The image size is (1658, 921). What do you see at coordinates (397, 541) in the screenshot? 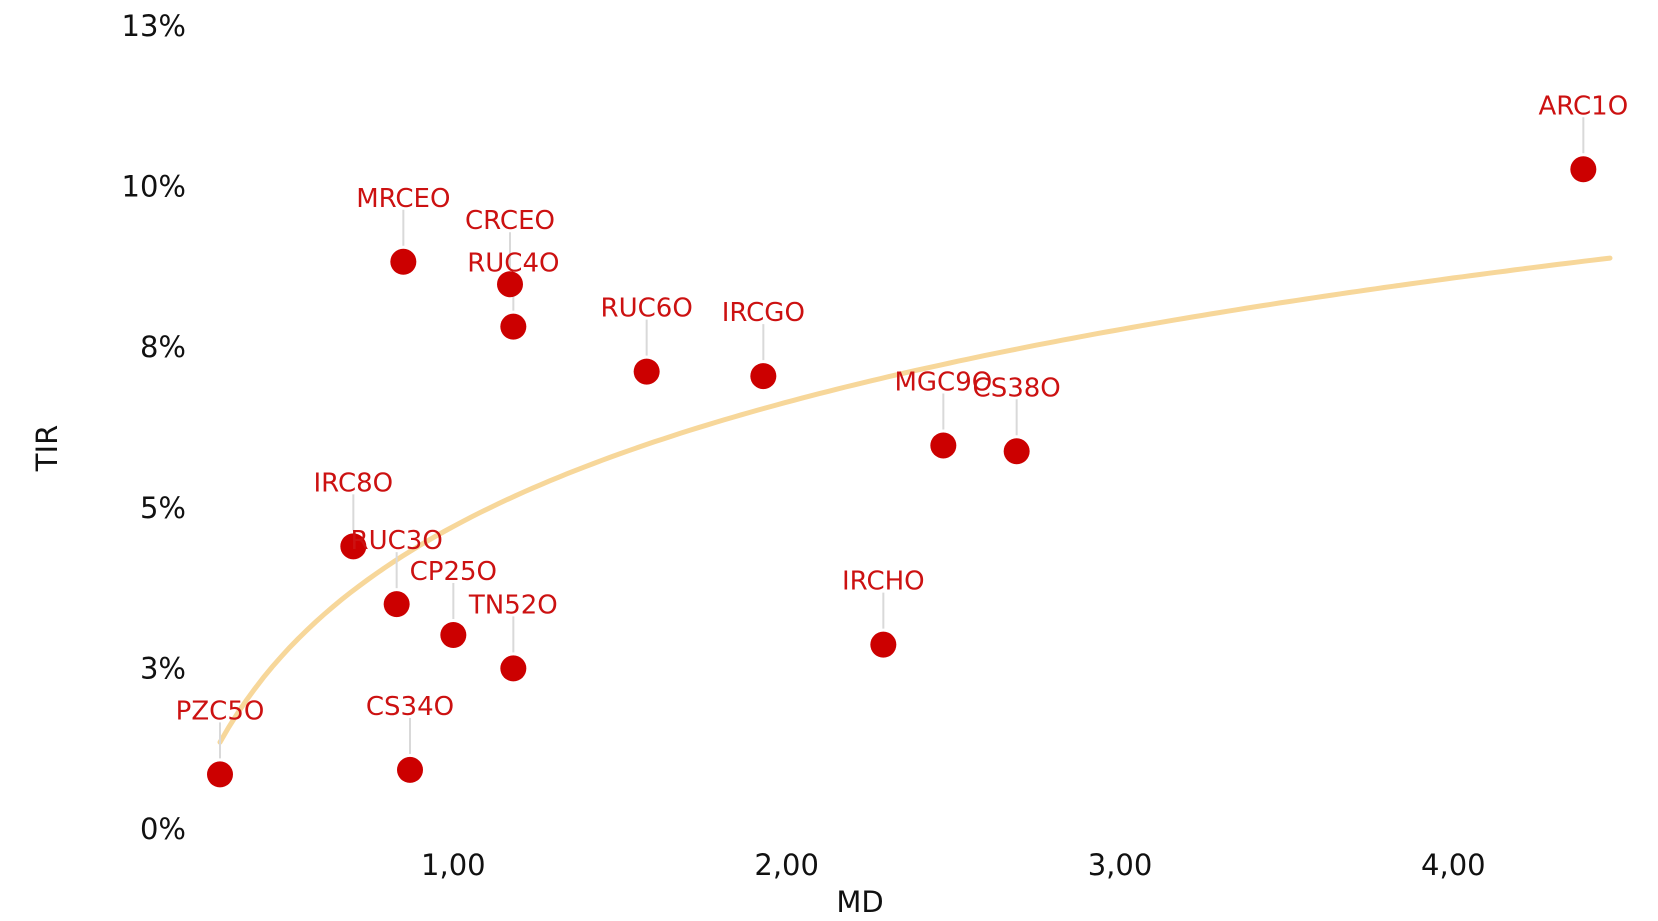
I see `data-point-label: RUC3O` at bounding box center [397, 541].